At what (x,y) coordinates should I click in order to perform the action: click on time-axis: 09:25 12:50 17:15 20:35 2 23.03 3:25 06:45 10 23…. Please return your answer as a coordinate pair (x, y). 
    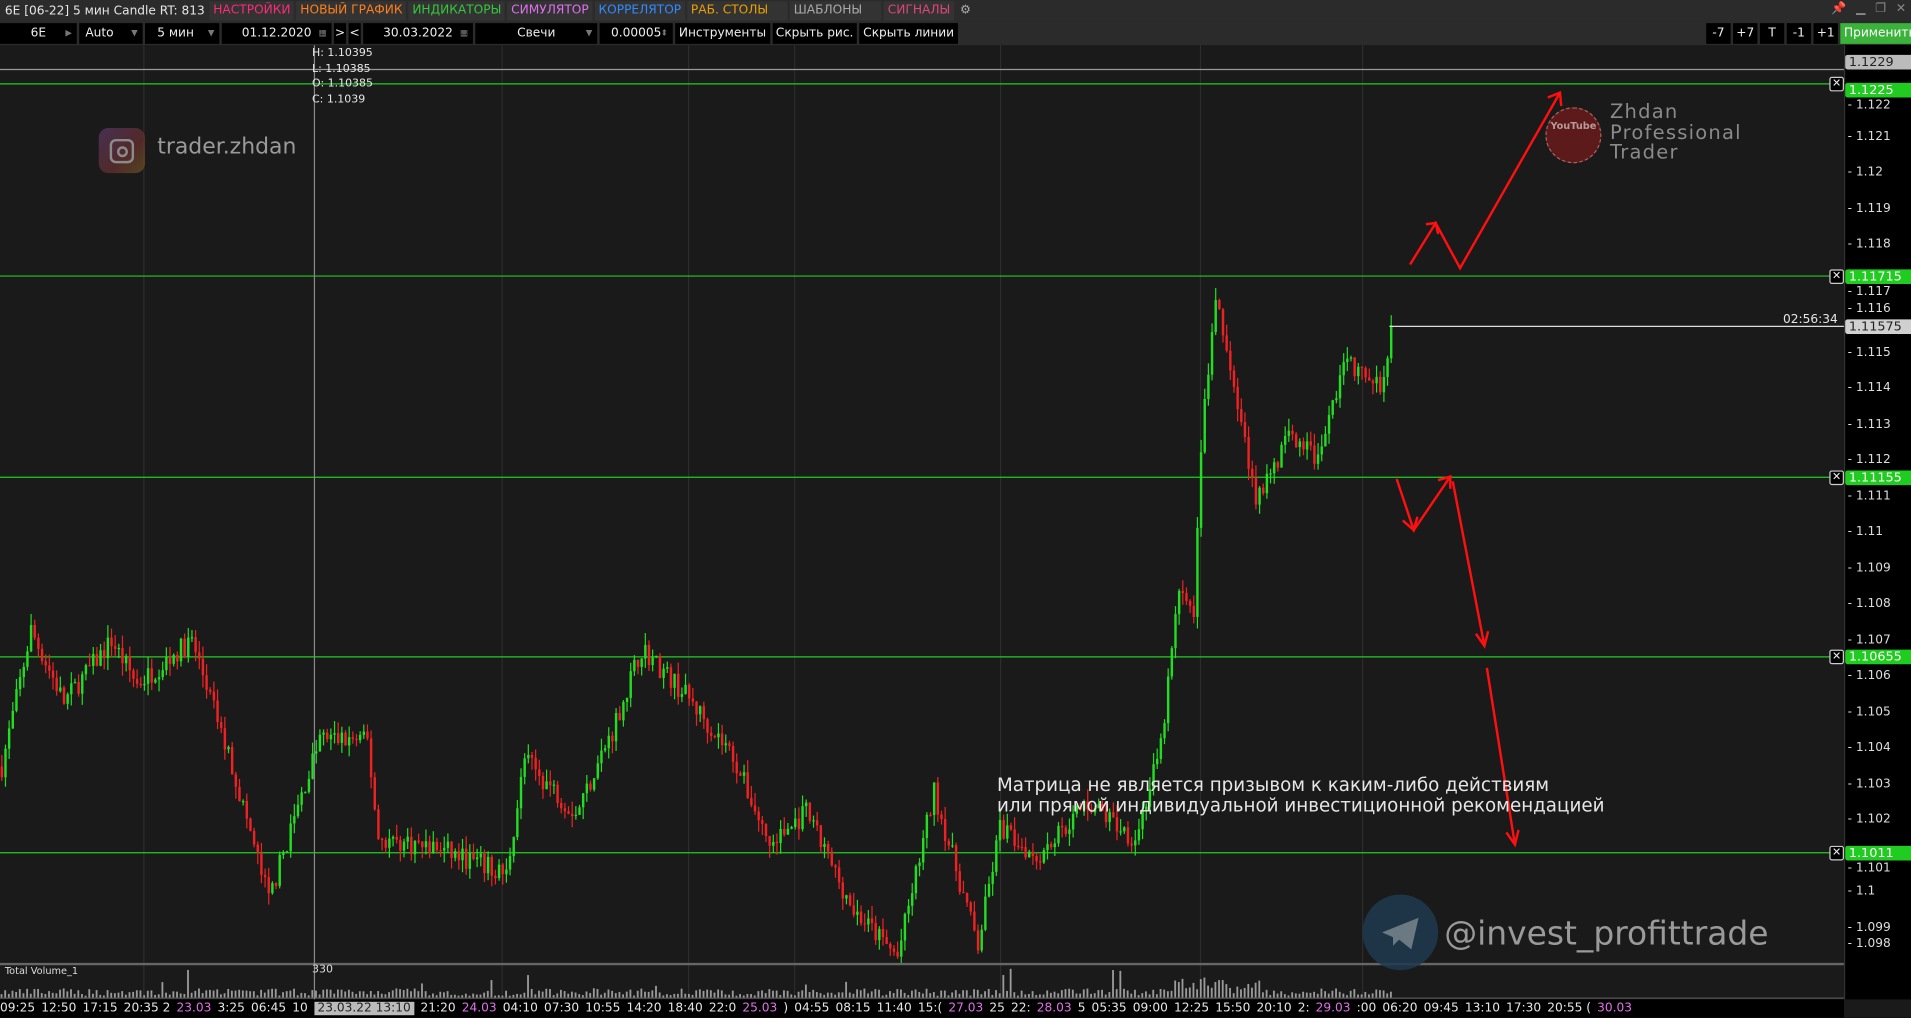
    Looking at the image, I should click on (922, 1008).